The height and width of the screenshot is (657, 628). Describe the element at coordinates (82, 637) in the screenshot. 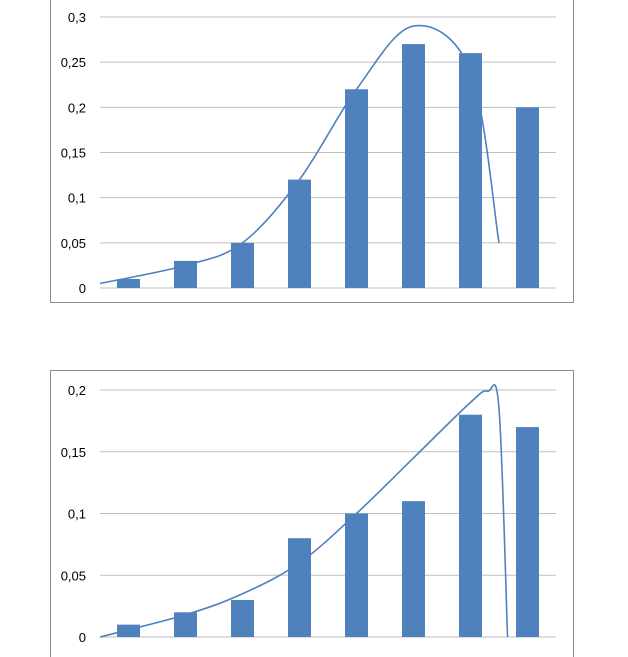

I see `bottom-y-tick-label: 0` at that location.